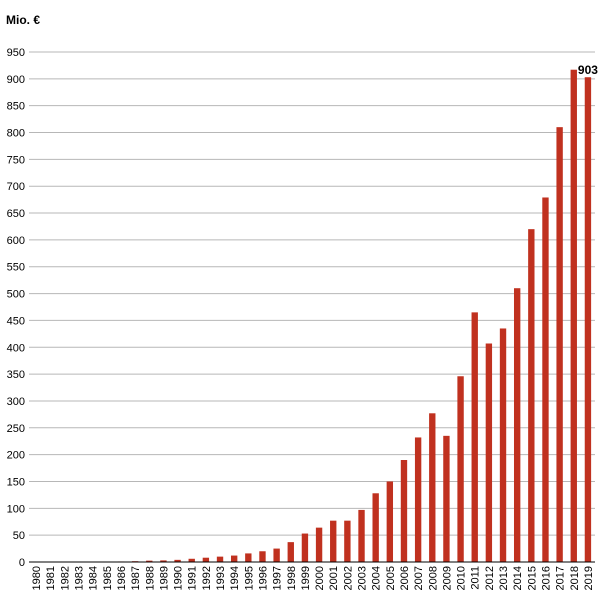 This screenshot has width=602, height=600. I want to click on bar-2000, so click(319, 544).